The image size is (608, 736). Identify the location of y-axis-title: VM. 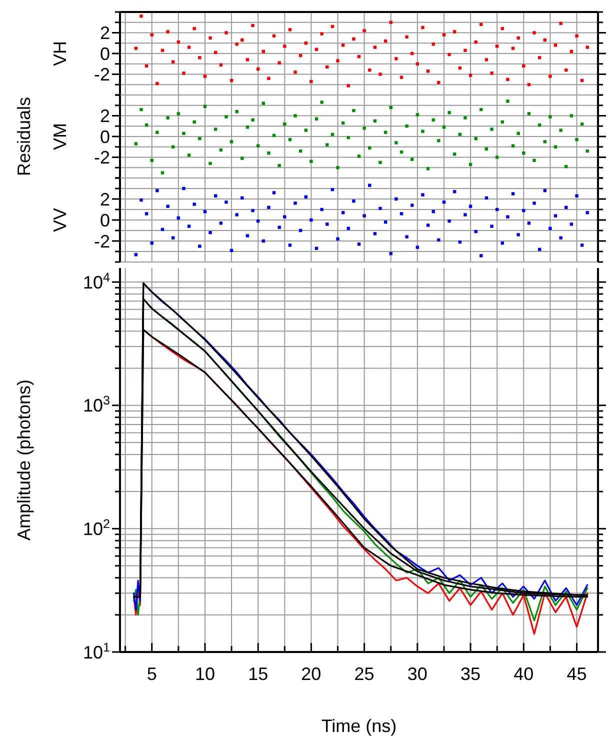
(60, 136).